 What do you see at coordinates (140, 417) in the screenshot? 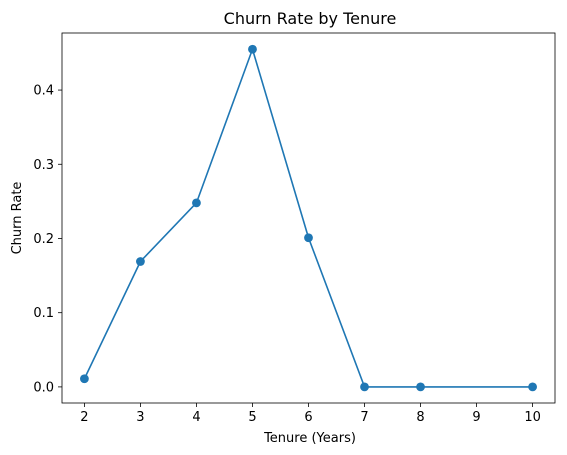
I see `x-tick-label: 3` at bounding box center [140, 417].